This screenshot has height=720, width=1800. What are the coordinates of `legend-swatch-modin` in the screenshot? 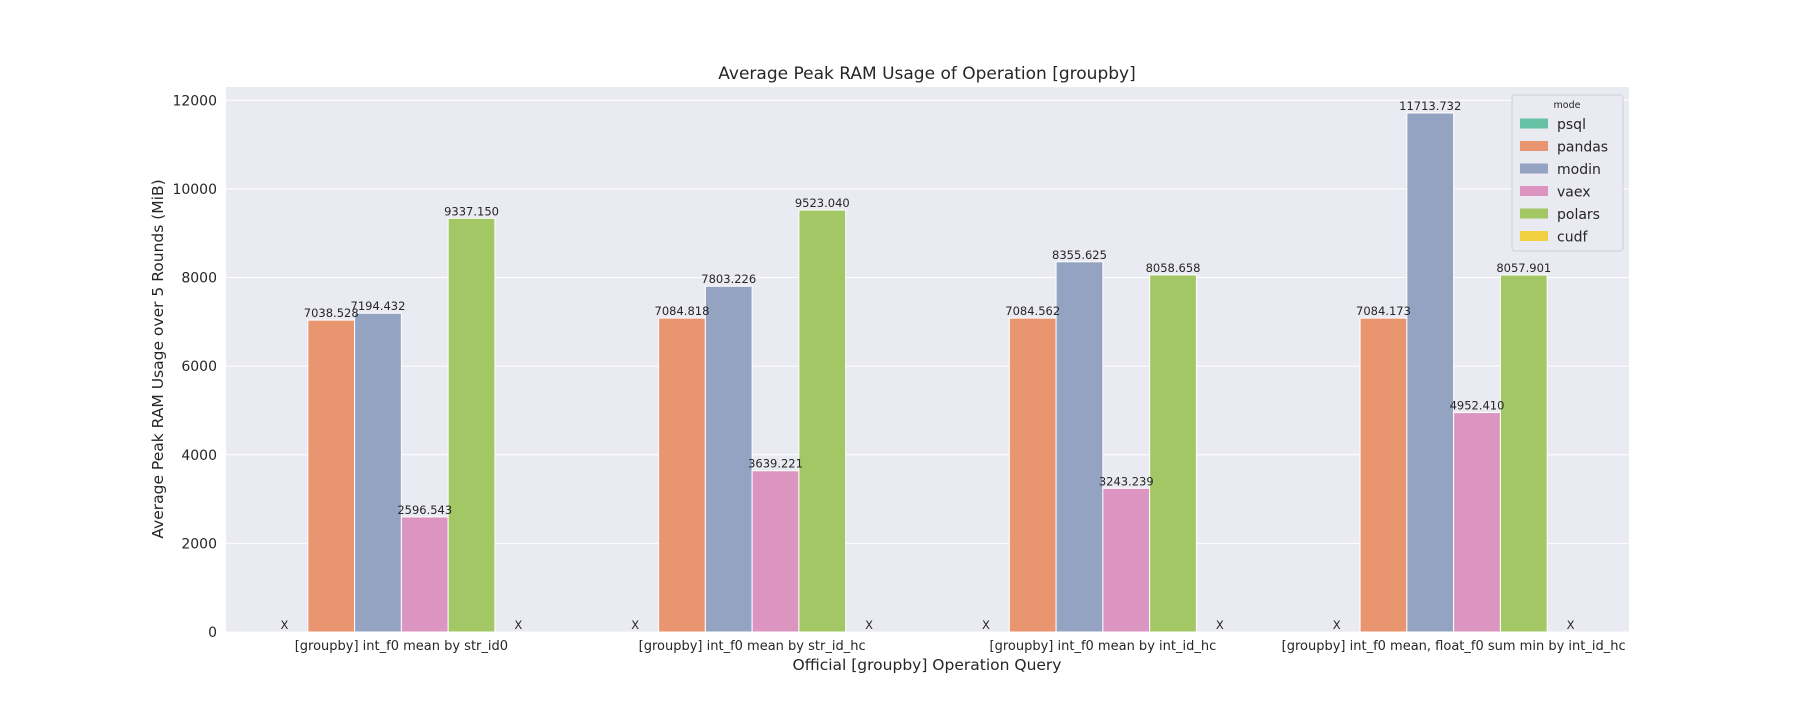 It's located at (1534, 168).